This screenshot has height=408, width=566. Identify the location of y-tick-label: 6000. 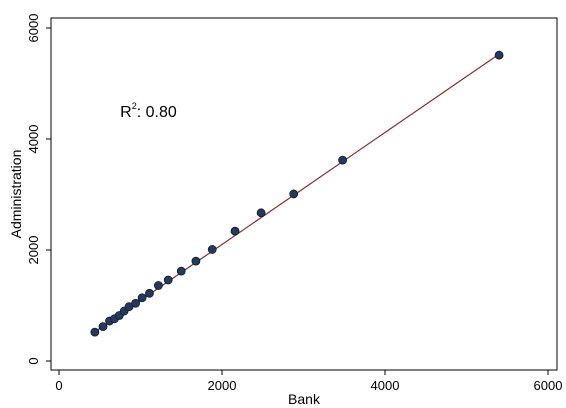
(33, 28).